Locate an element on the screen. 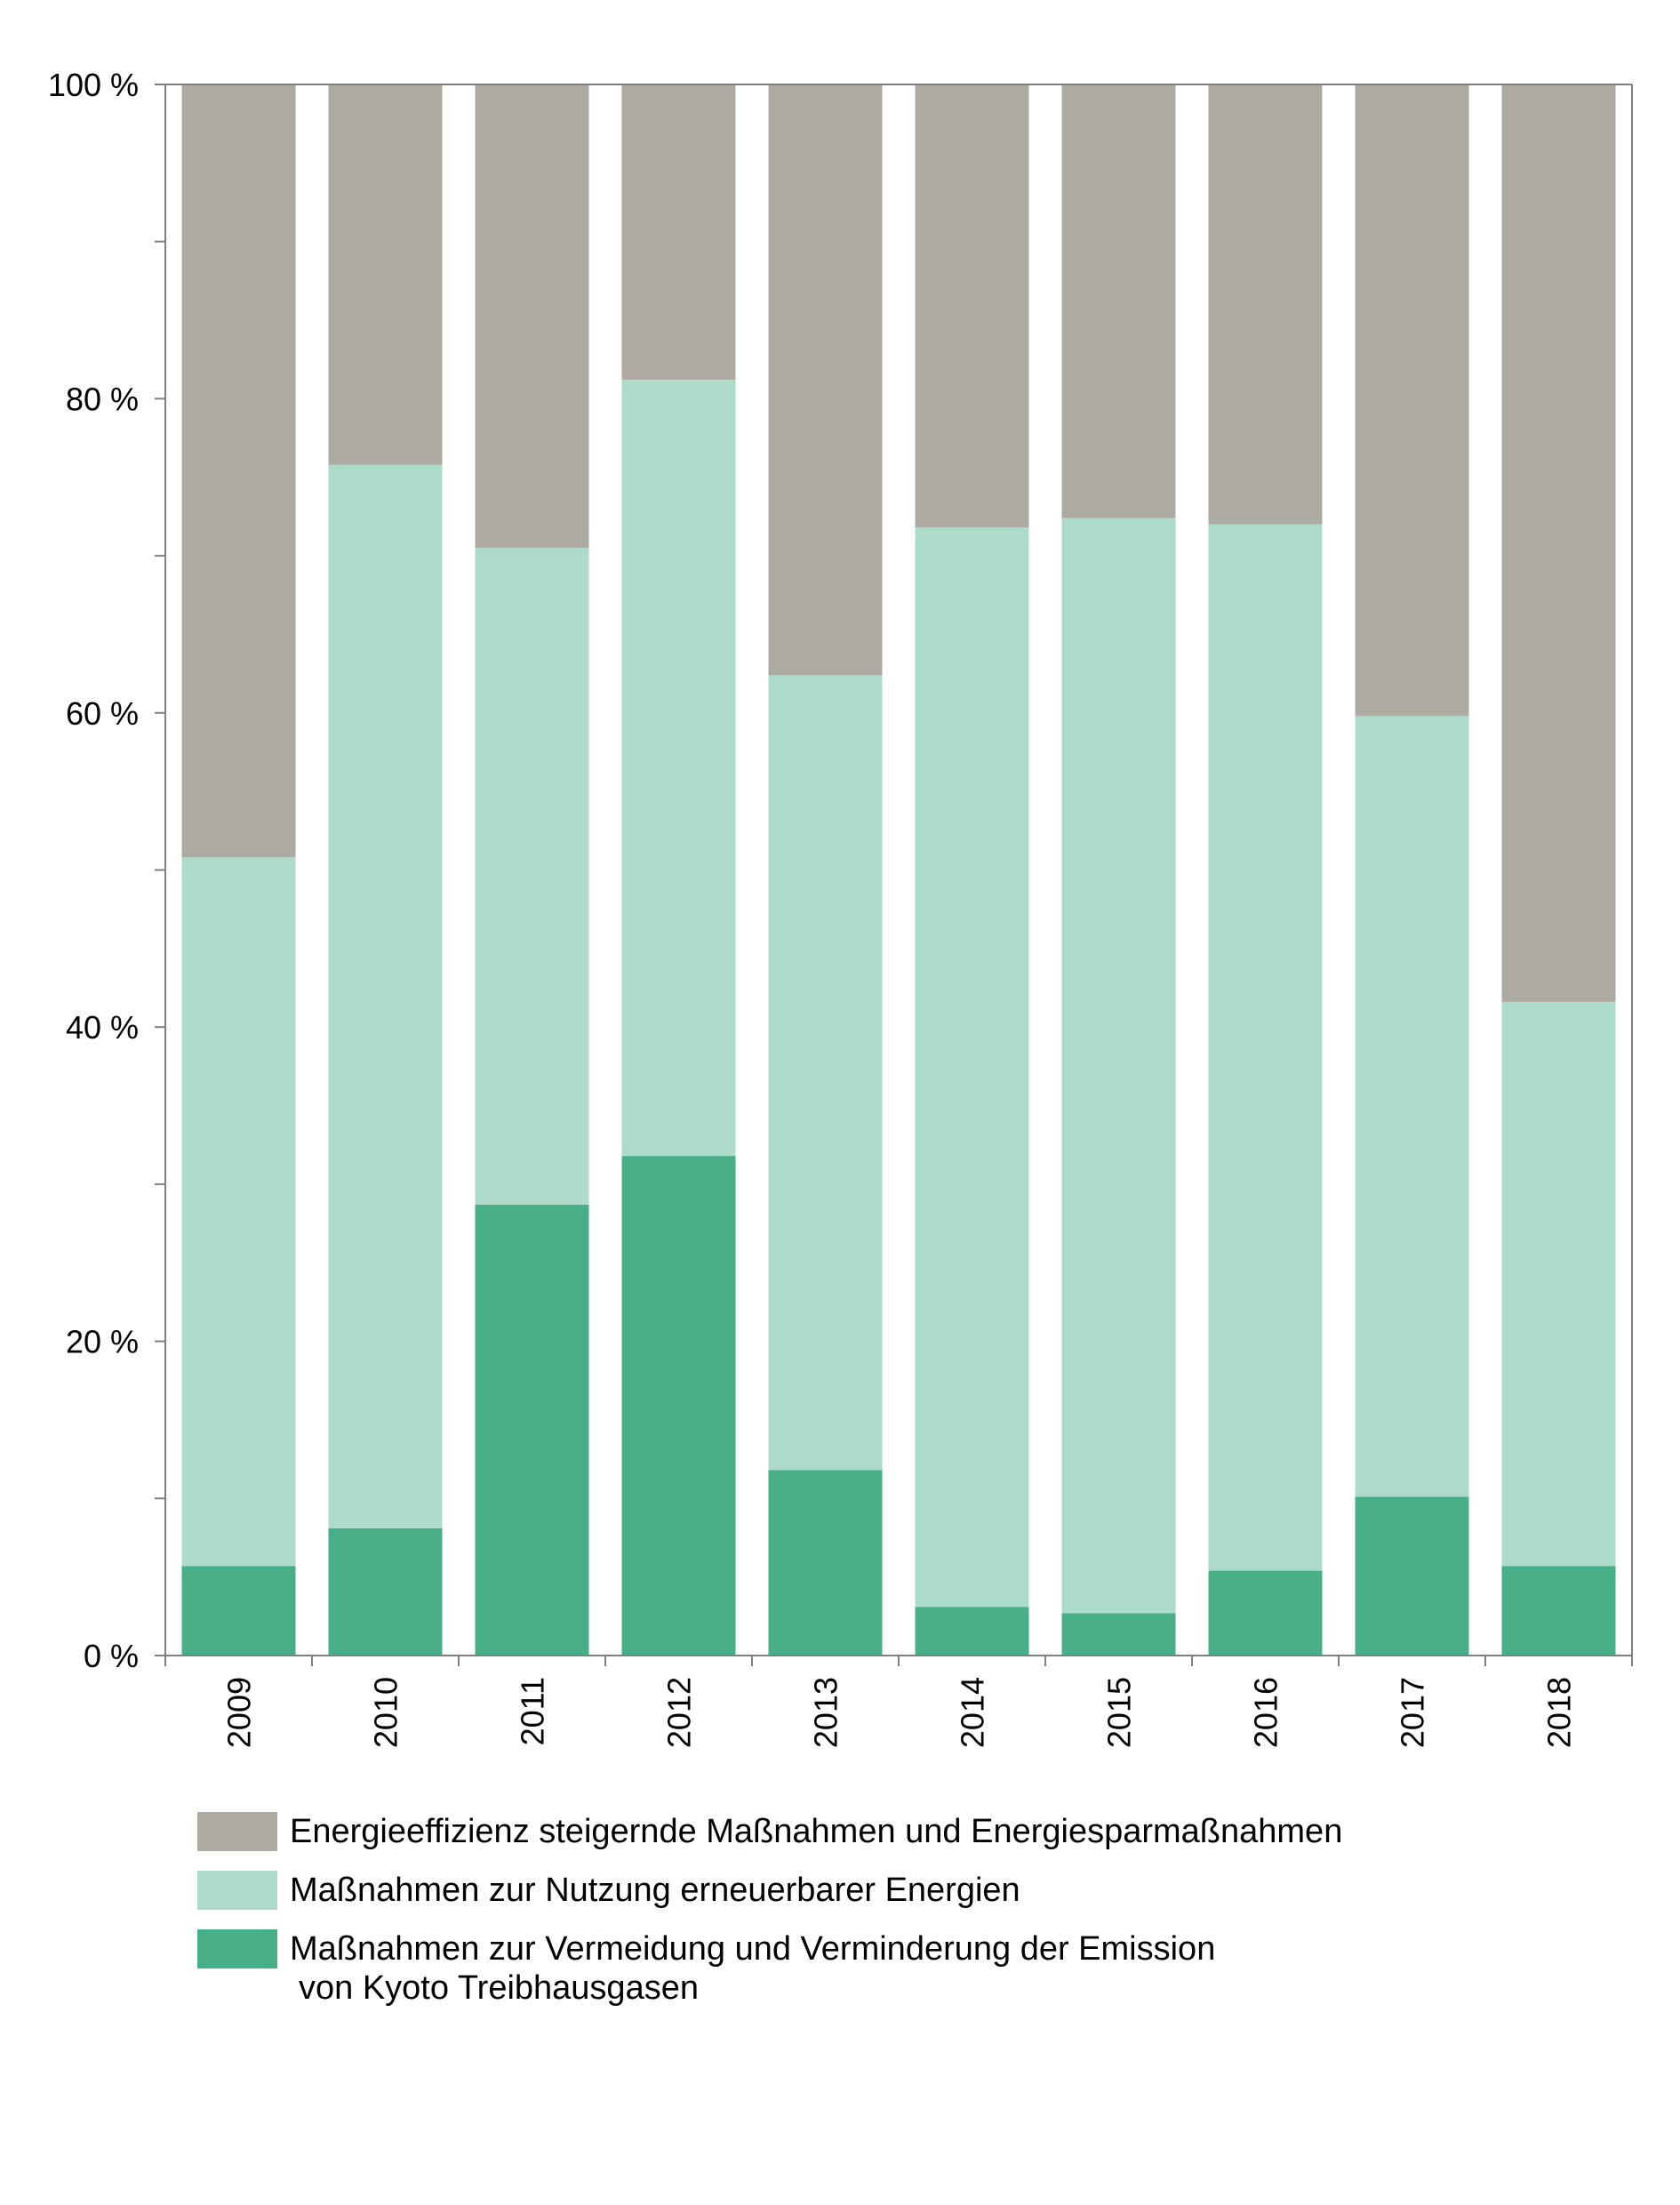 Image resolution: width=1680 pixels, height=2205 pixels. y-tick-label-100: 100 % is located at coordinates (93, 85).